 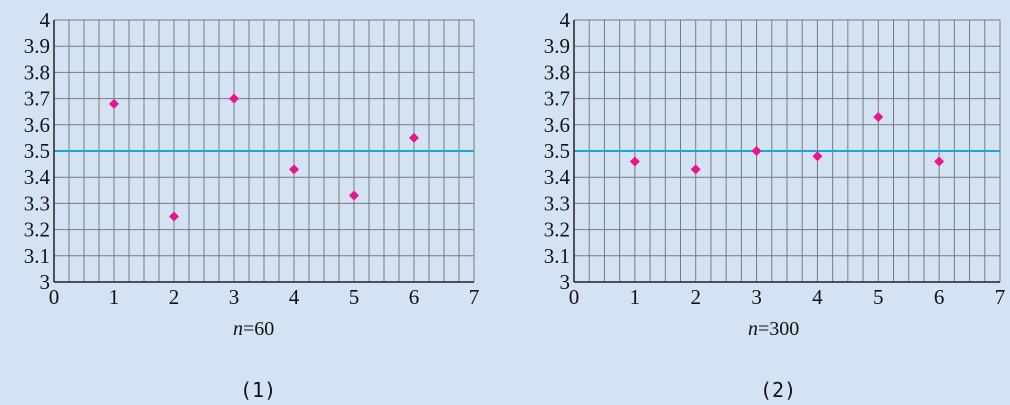 What do you see at coordinates (258, 390) in the screenshot?
I see `panel-label-1: (1)` at bounding box center [258, 390].